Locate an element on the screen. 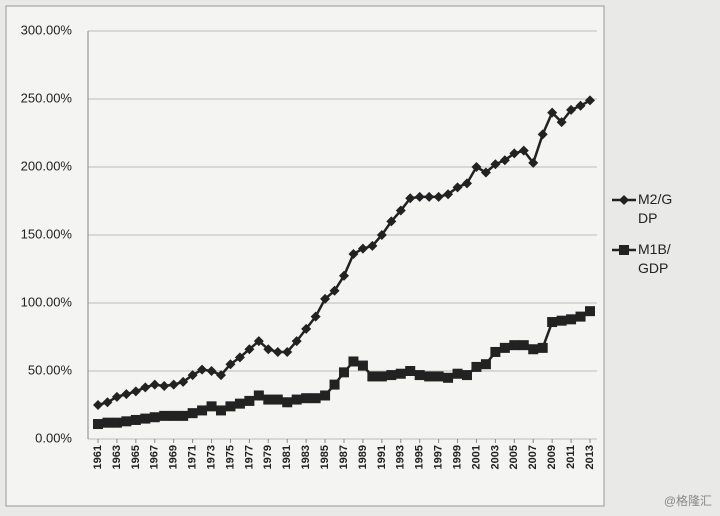  x-tick-label: 1991 is located at coordinates (382, 457).